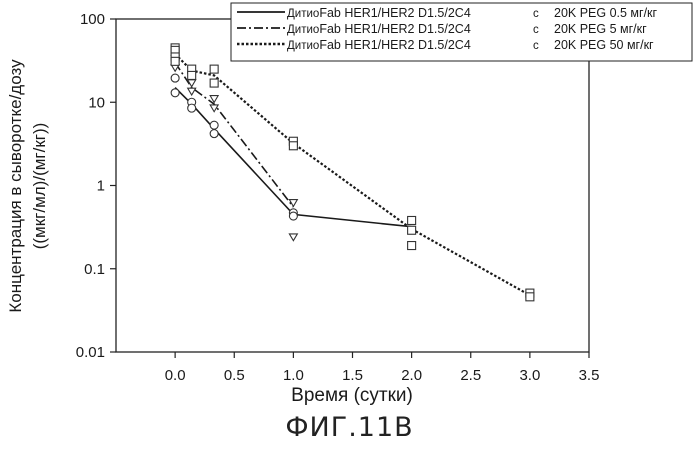 The width and height of the screenshot is (699, 463). What do you see at coordinates (234, 375) in the screenshot?
I see `x-tick-label: 0.5` at bounding box center [234, 375].